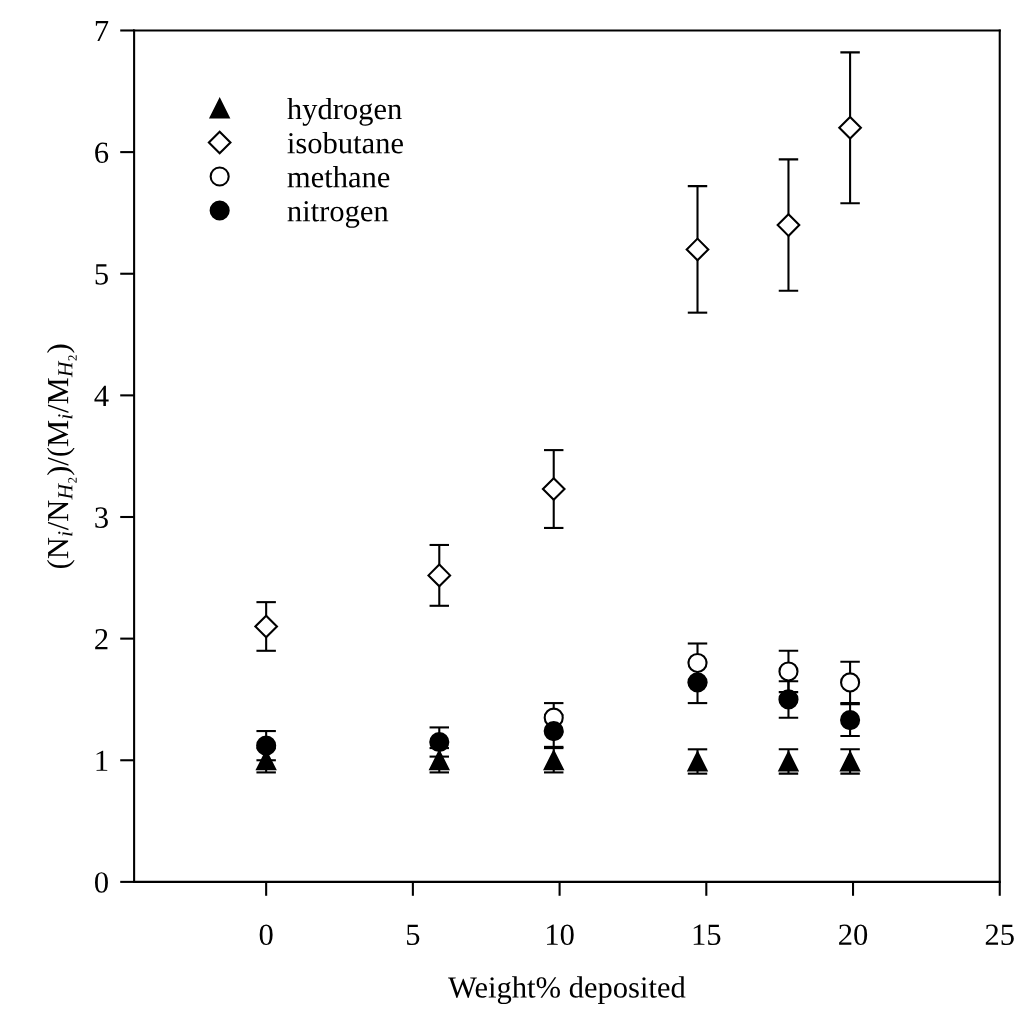  What do you see at coordinates (338, 176) in the screenshot?
I see `legend-label: methane` at bounding box center [338, 176].